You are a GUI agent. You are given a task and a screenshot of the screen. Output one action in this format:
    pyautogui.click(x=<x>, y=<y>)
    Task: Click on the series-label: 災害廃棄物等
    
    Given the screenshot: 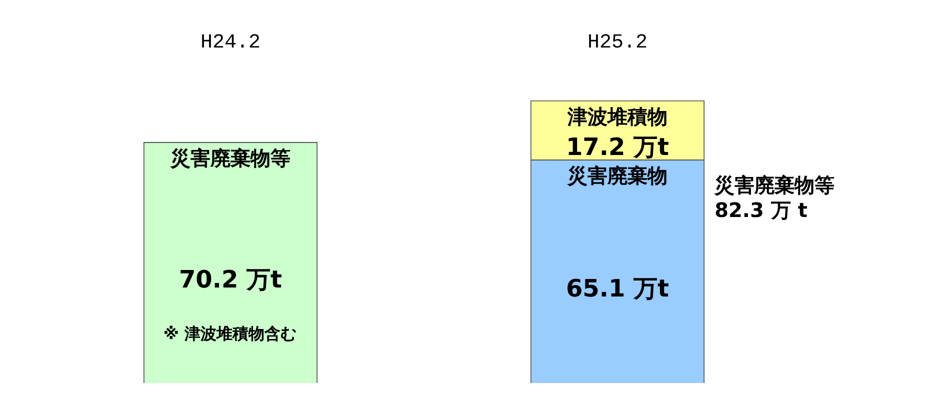 What is the action you would take?
    pyautogui.click(x=230, y=158)
    